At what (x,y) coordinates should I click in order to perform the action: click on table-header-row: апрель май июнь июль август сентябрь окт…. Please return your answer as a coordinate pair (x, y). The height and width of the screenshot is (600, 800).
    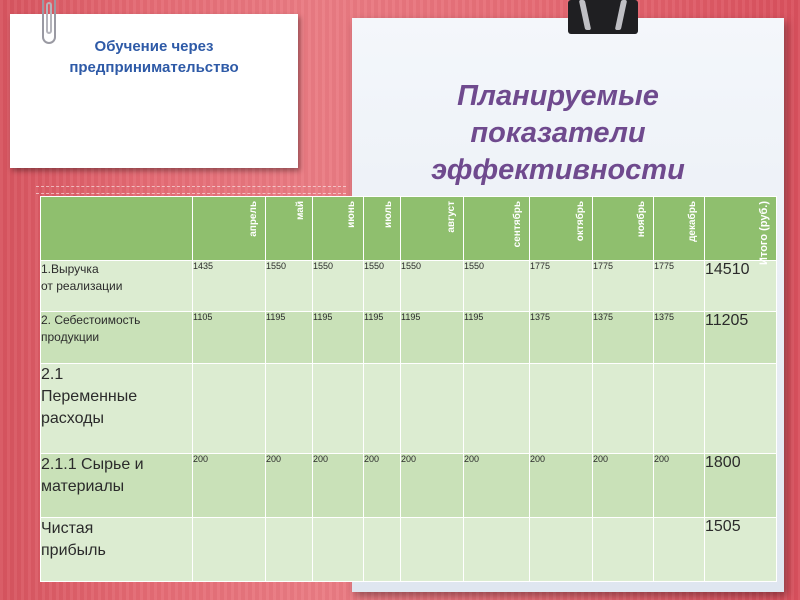
    Looking at the image, I should click on (408, 230).